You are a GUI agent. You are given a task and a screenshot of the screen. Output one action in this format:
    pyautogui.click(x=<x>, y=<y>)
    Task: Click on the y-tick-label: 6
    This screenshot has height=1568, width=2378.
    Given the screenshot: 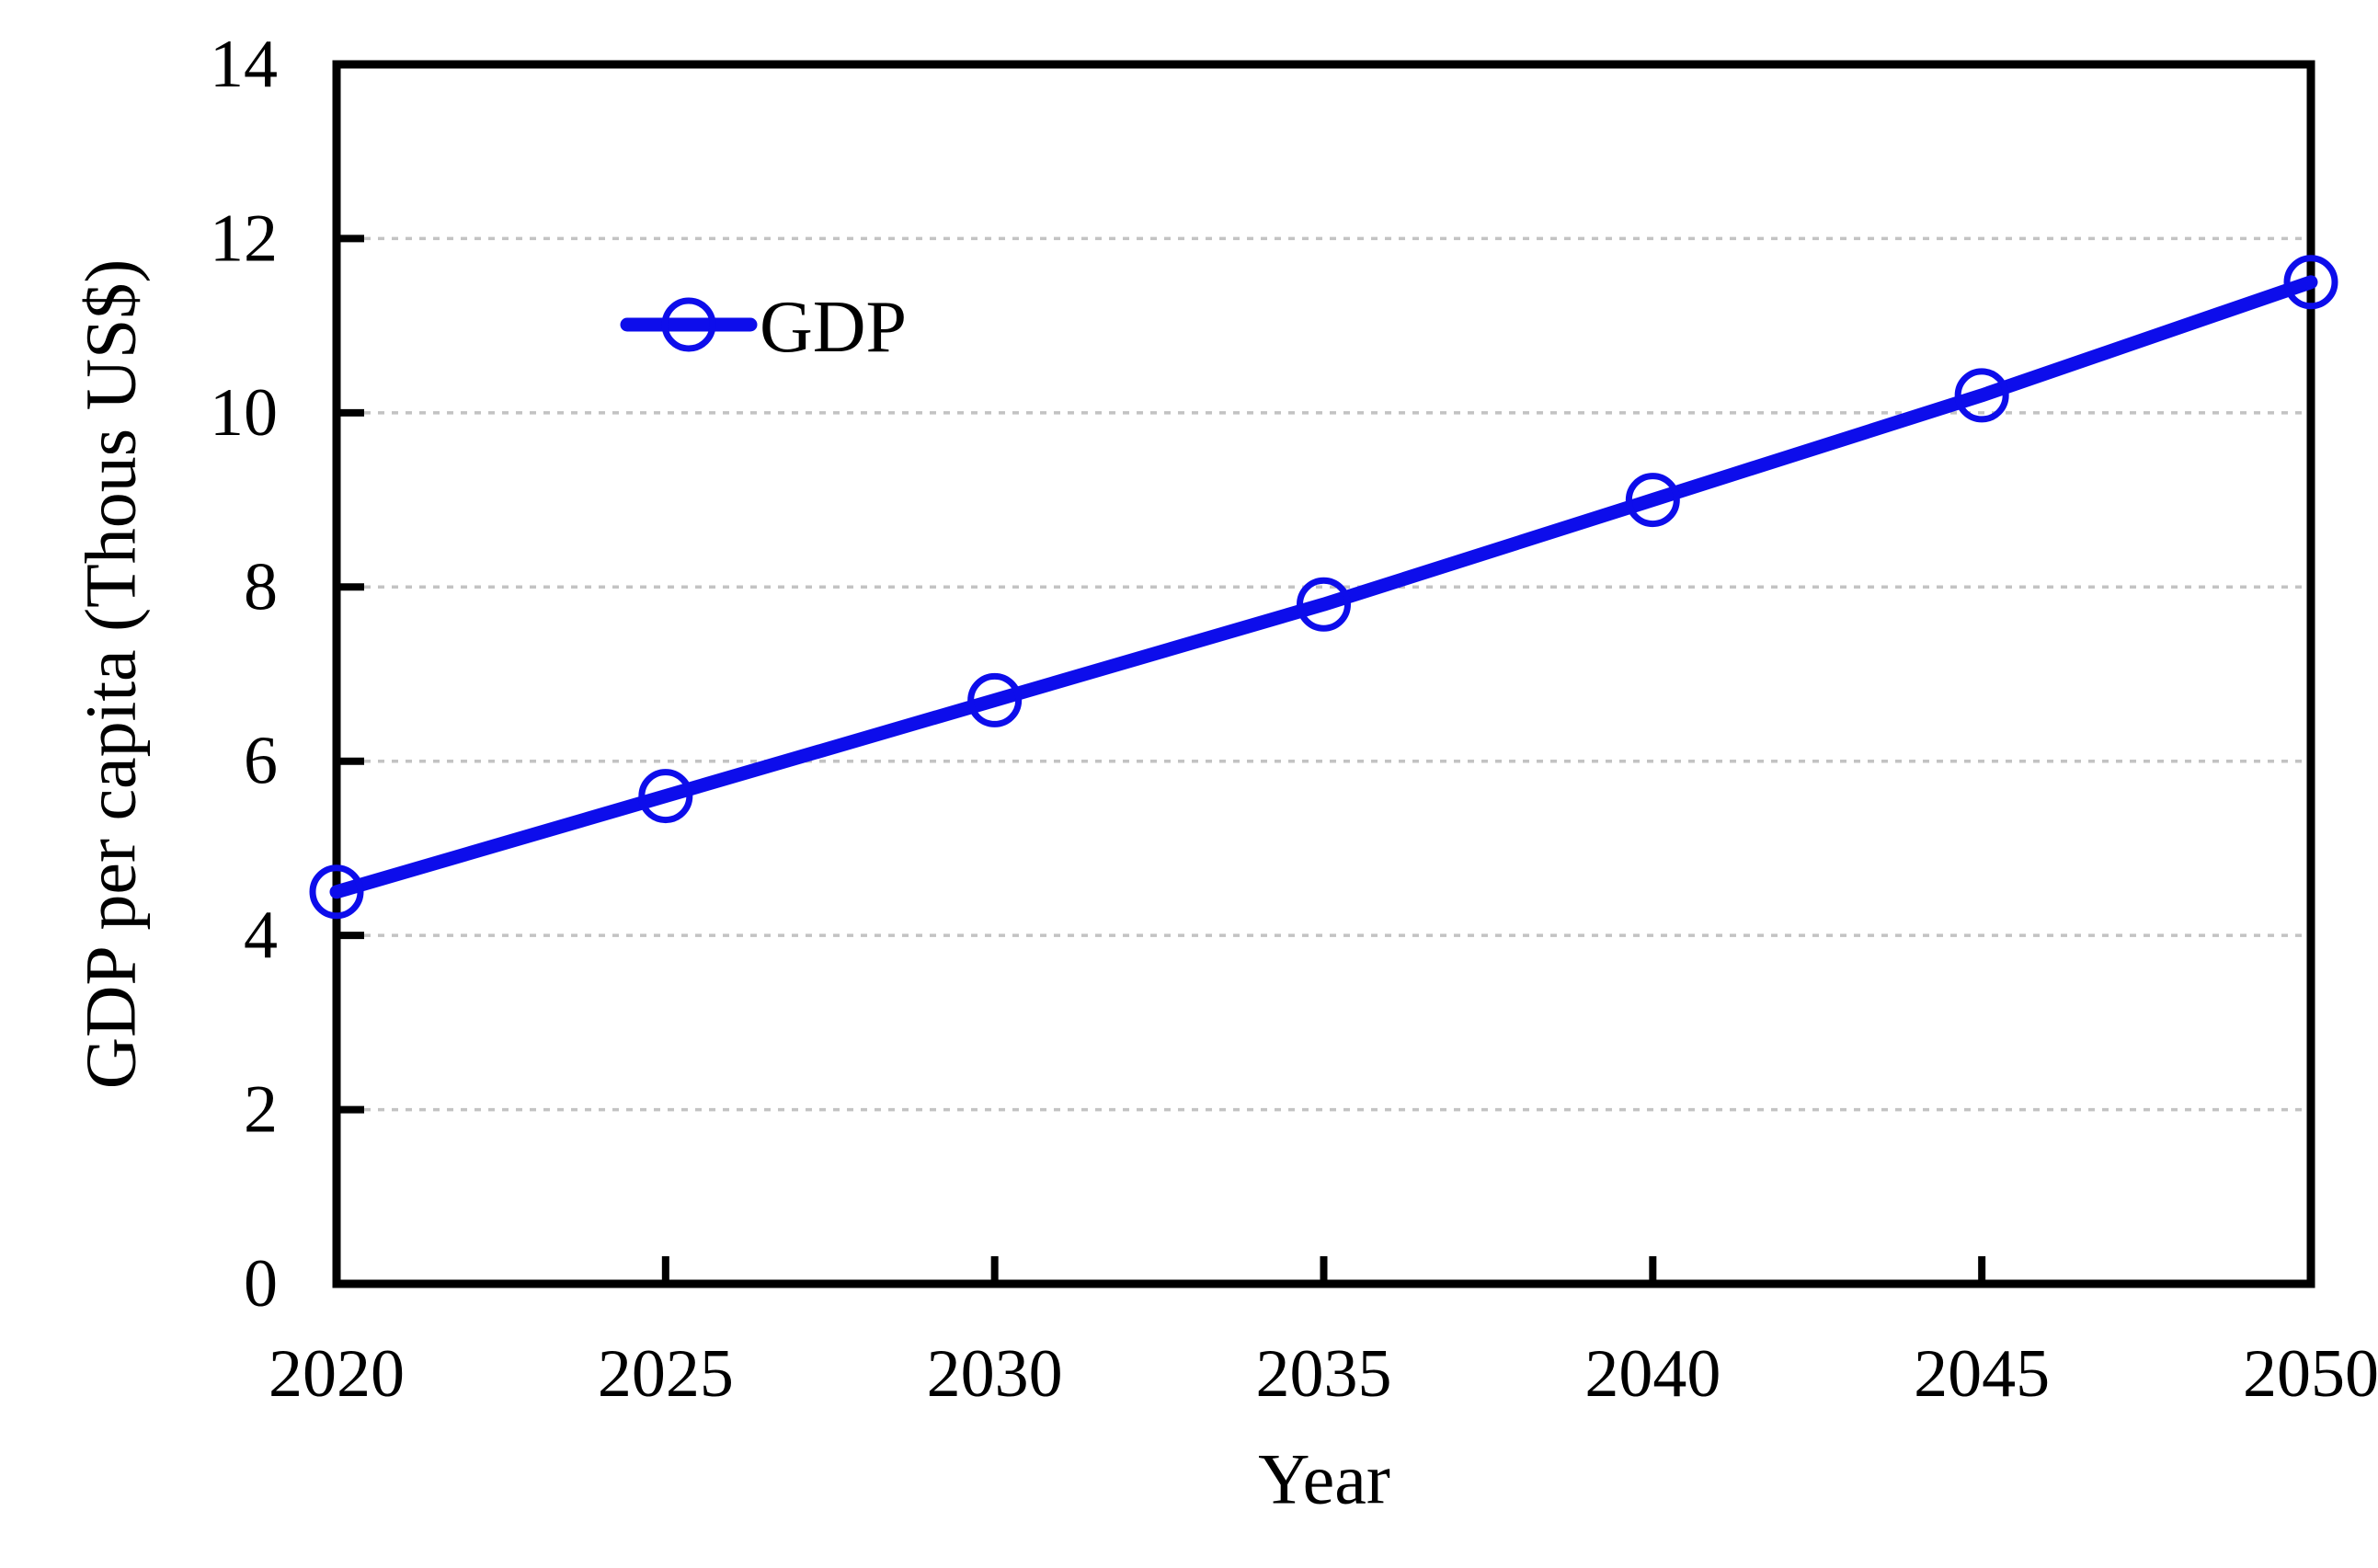 What is the action you would take?
    pyautogui.click(x=261, y=761)
    